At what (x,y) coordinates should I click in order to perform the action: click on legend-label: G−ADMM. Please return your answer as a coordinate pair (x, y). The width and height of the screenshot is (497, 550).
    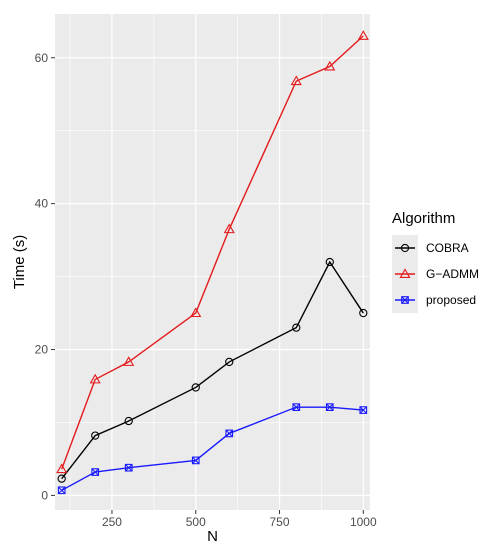
    Looking at the image, I should click on (452, 274).